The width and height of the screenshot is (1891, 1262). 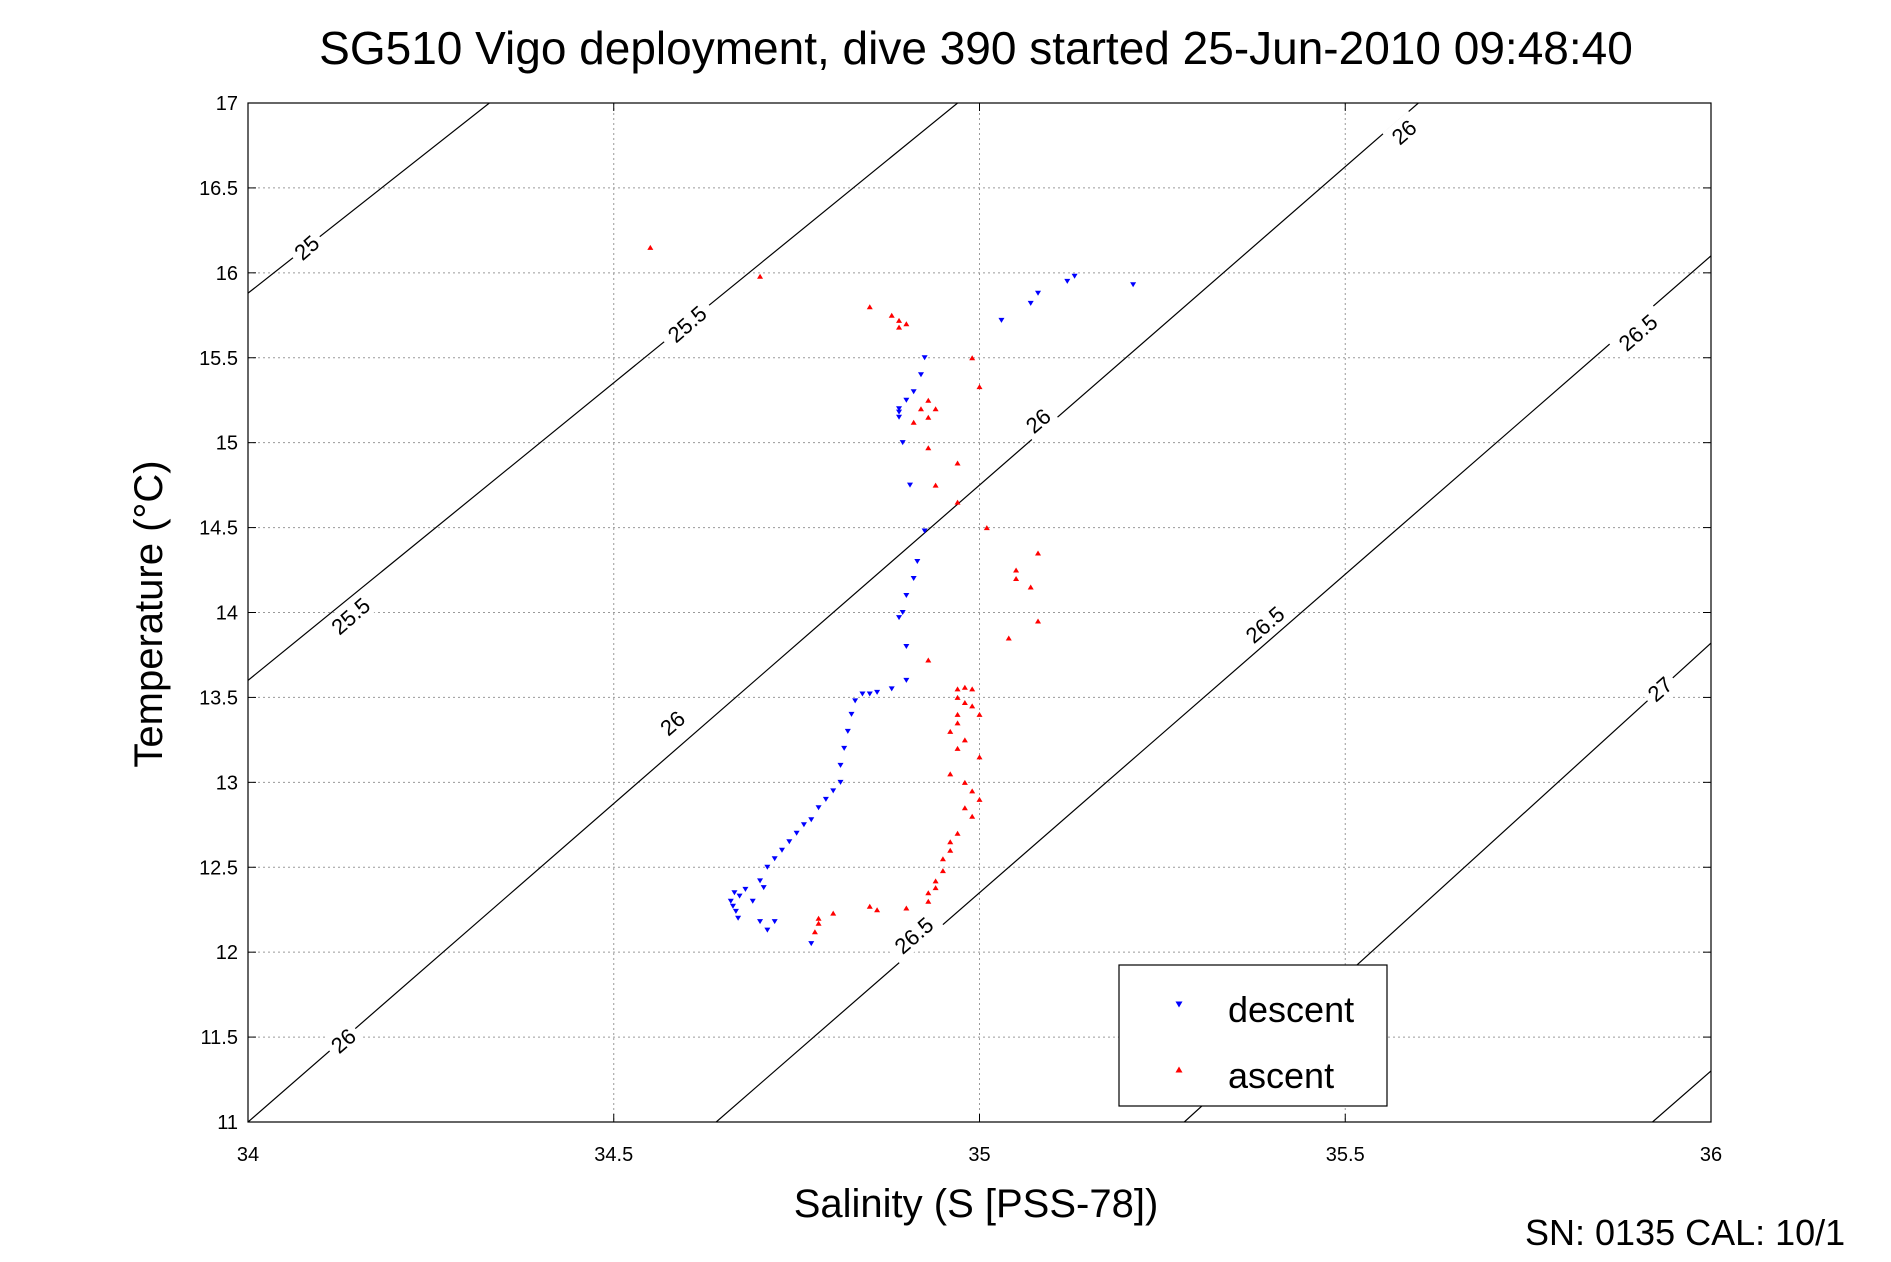 I want to click on legend-marker-ascent, so click(x=1179, y=1069).